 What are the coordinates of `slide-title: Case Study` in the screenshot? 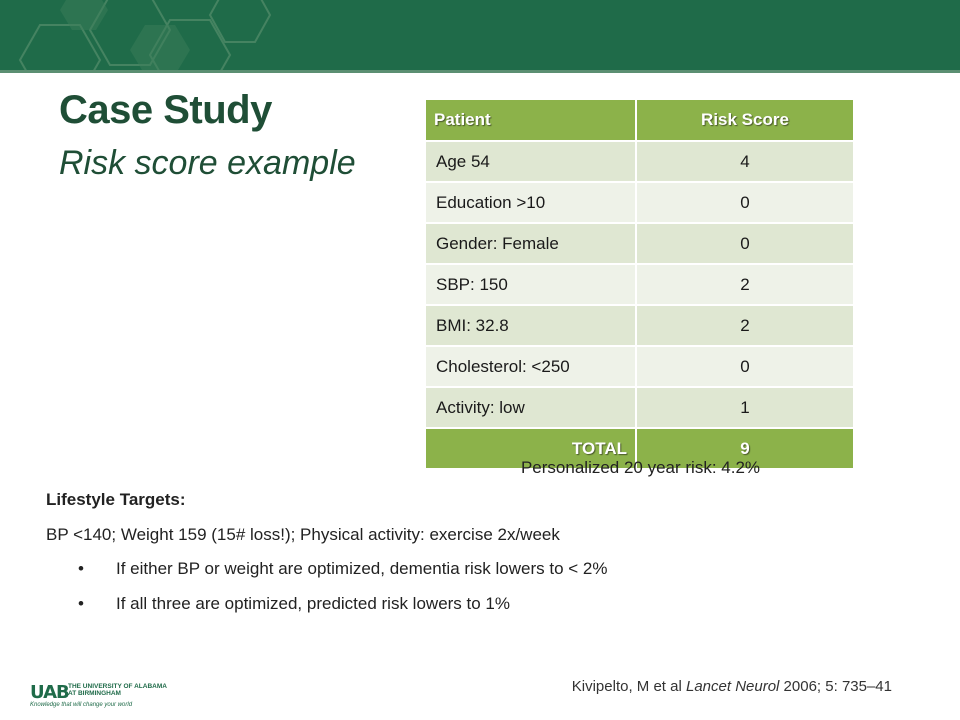 It's located at (165, 110).